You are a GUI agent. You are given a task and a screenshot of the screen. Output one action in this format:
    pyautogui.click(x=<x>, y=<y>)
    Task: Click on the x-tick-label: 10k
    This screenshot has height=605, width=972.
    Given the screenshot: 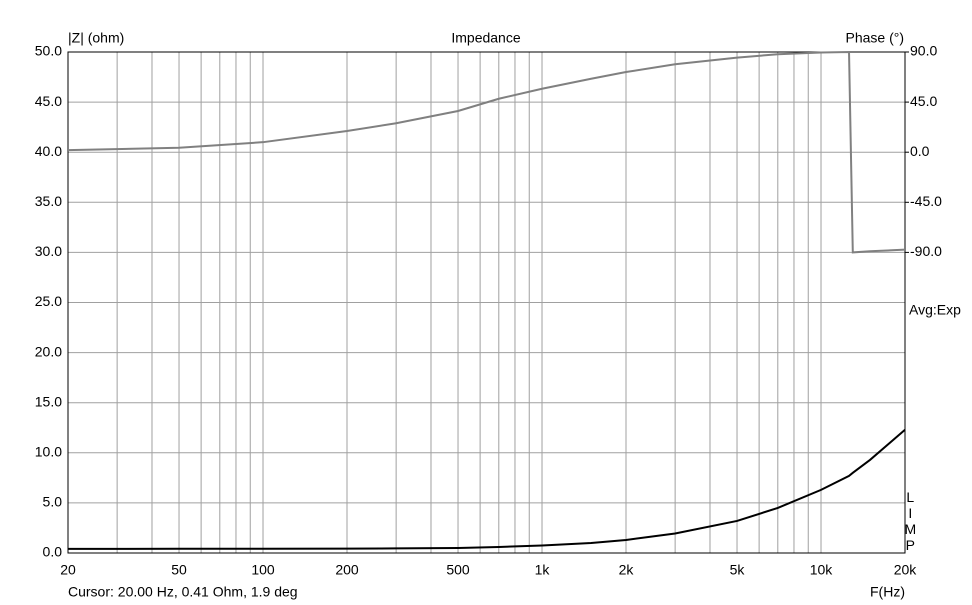 What is the action you would take?
    pyautogui.click(x=822, y=570)
    